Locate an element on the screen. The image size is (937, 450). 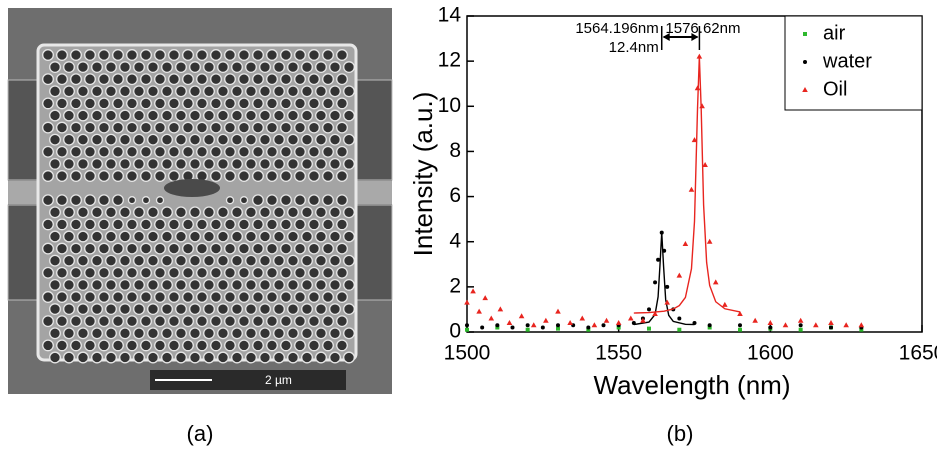
legend-marker is located at coordinates (805, 62).